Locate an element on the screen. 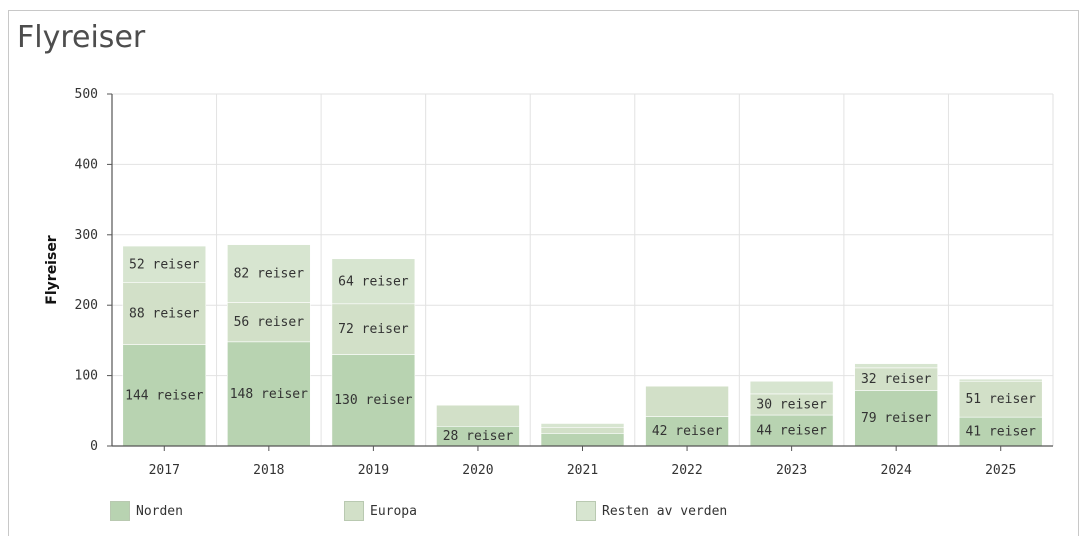  data-label: 130 reiser is located at coordinates (373, 400).